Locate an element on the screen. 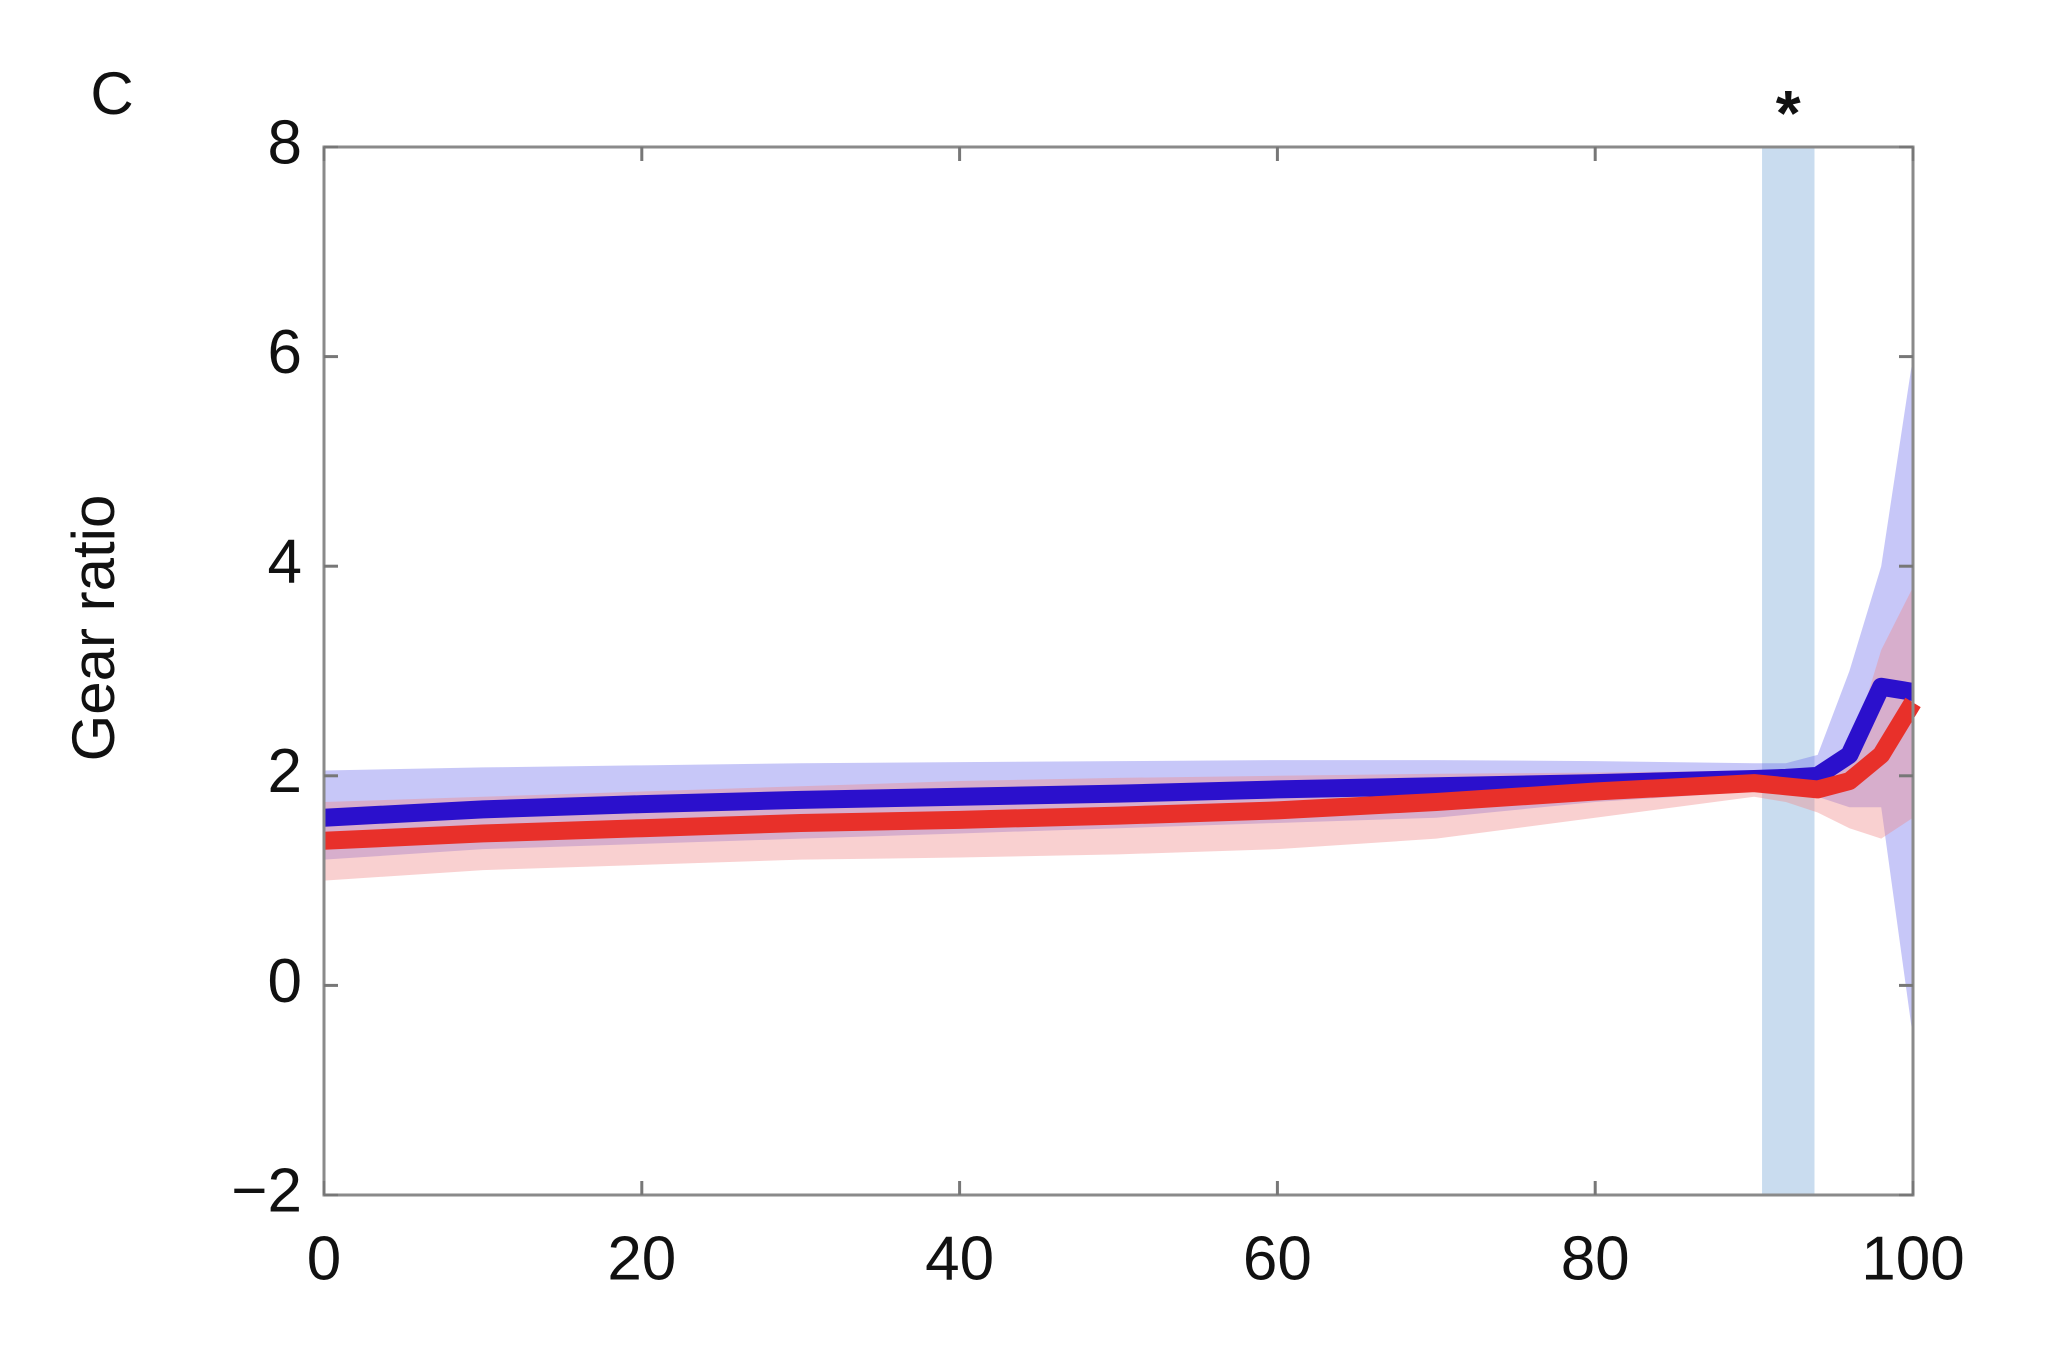 The width and height of the screenshot is (2048, 1360). x-tick-label: 20 is located at coordinates (641, 1258).